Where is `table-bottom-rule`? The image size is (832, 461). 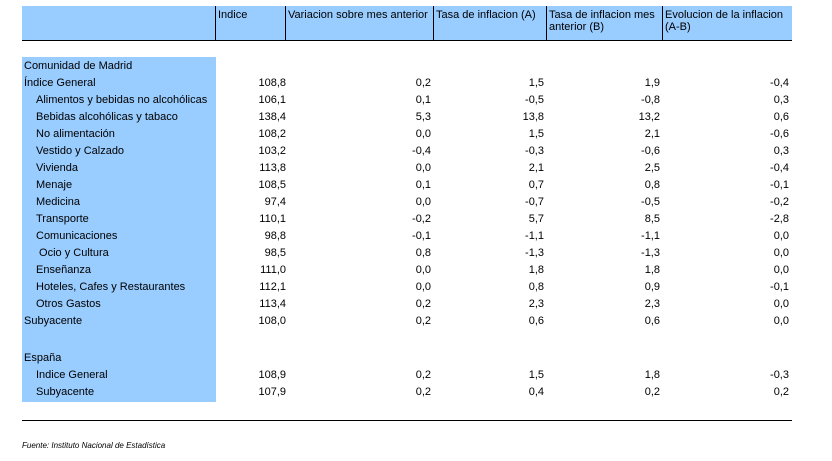
table-bottom-rule is located at coordinates (407, 420).